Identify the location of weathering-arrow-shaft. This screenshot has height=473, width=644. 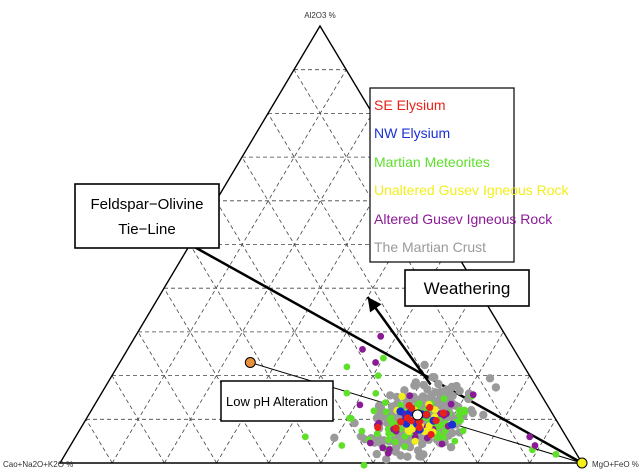
(399, 341).